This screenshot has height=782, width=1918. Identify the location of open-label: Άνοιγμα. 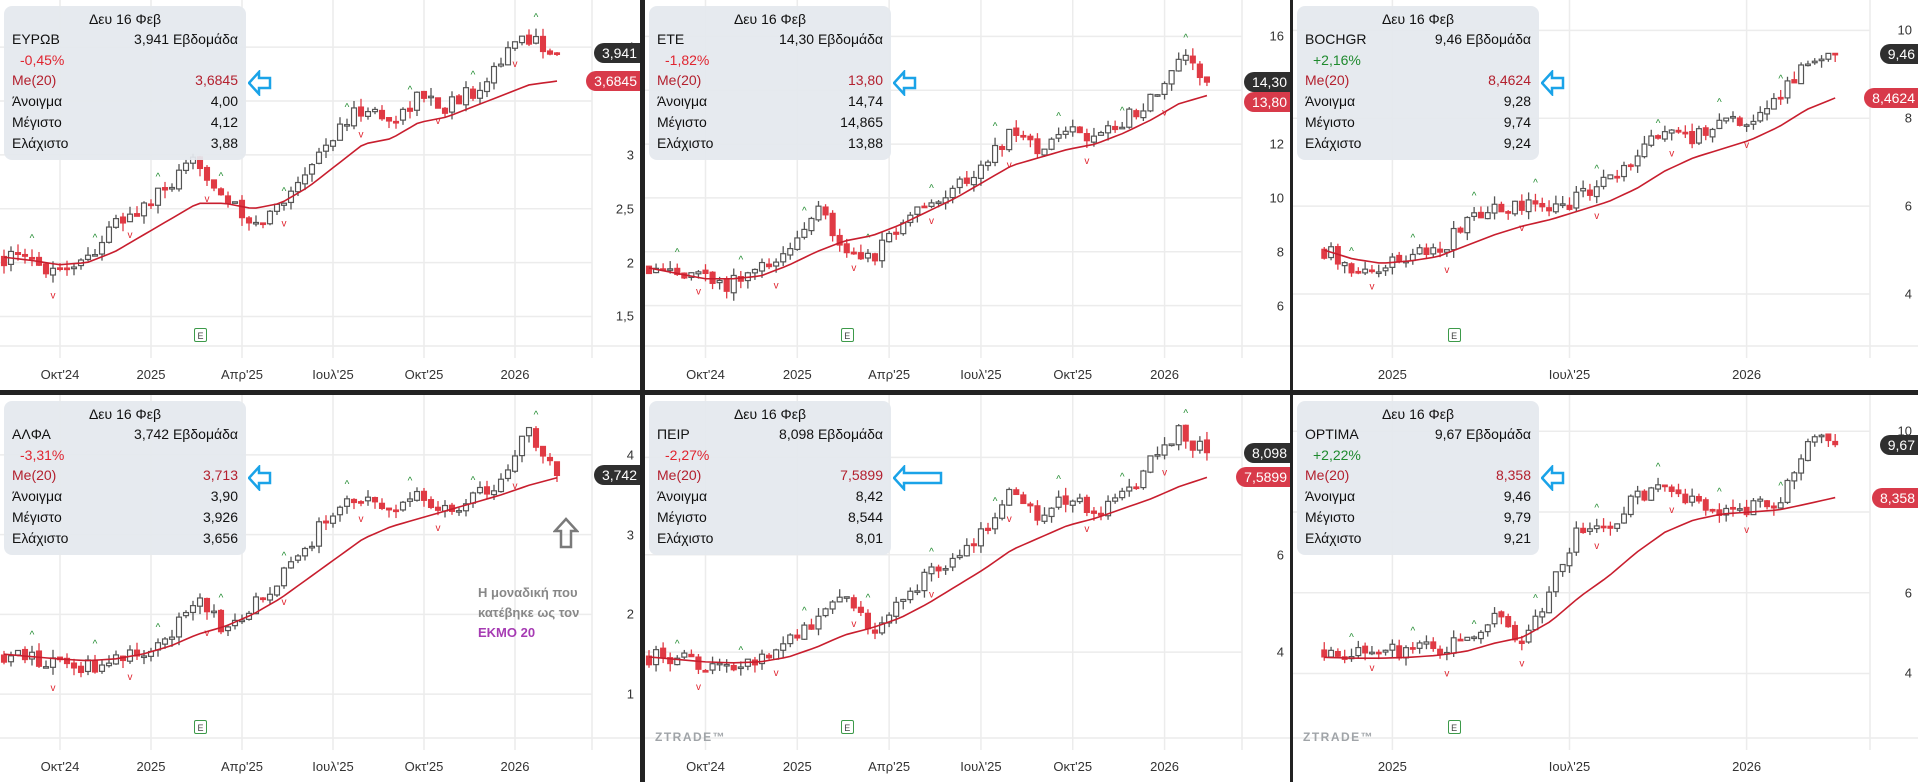
(682, 101).